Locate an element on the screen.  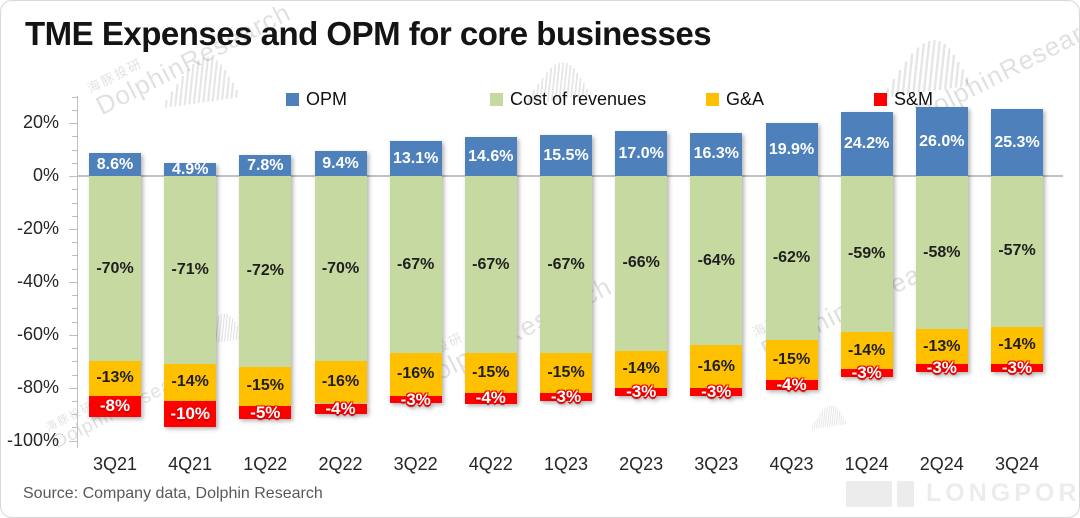
legend-item-sm: S&M is located at coordinates (903, 99).